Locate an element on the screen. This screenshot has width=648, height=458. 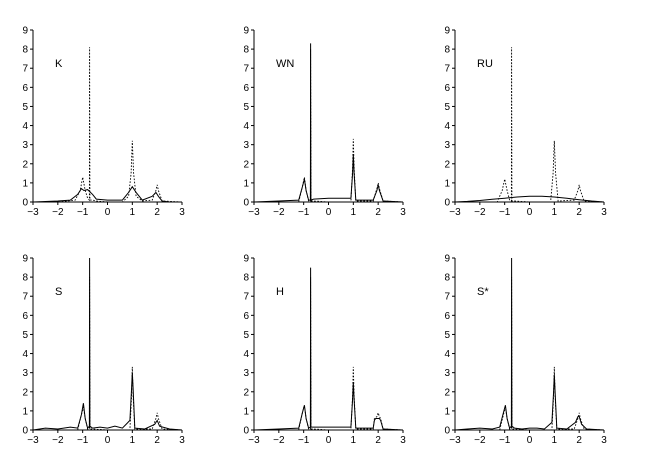
panel-s: 0 1 2 3 4 5 6 7 8 9 −3 −2 −1 0 1 2 3 S is located at coordinates (103, 350).